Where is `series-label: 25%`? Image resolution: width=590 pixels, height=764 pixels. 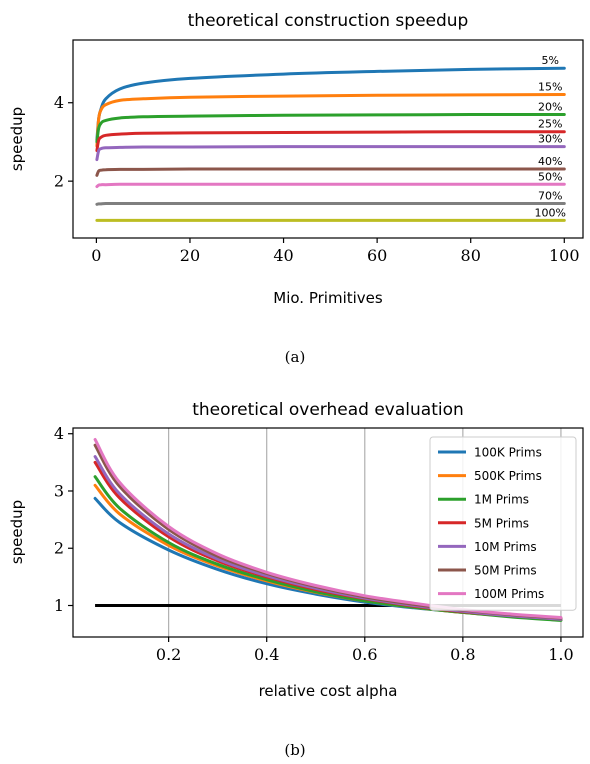
series-label: 25% is located at coordinates (550, 124).